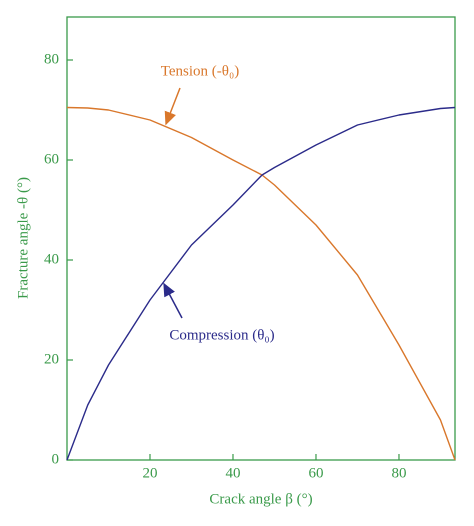 The height and width of the screenshot is (526, 474). What do you see at coordinates (56, 459) in the screenshot?
I see `y-tick-label: 0` at bounding box center [56, 459].